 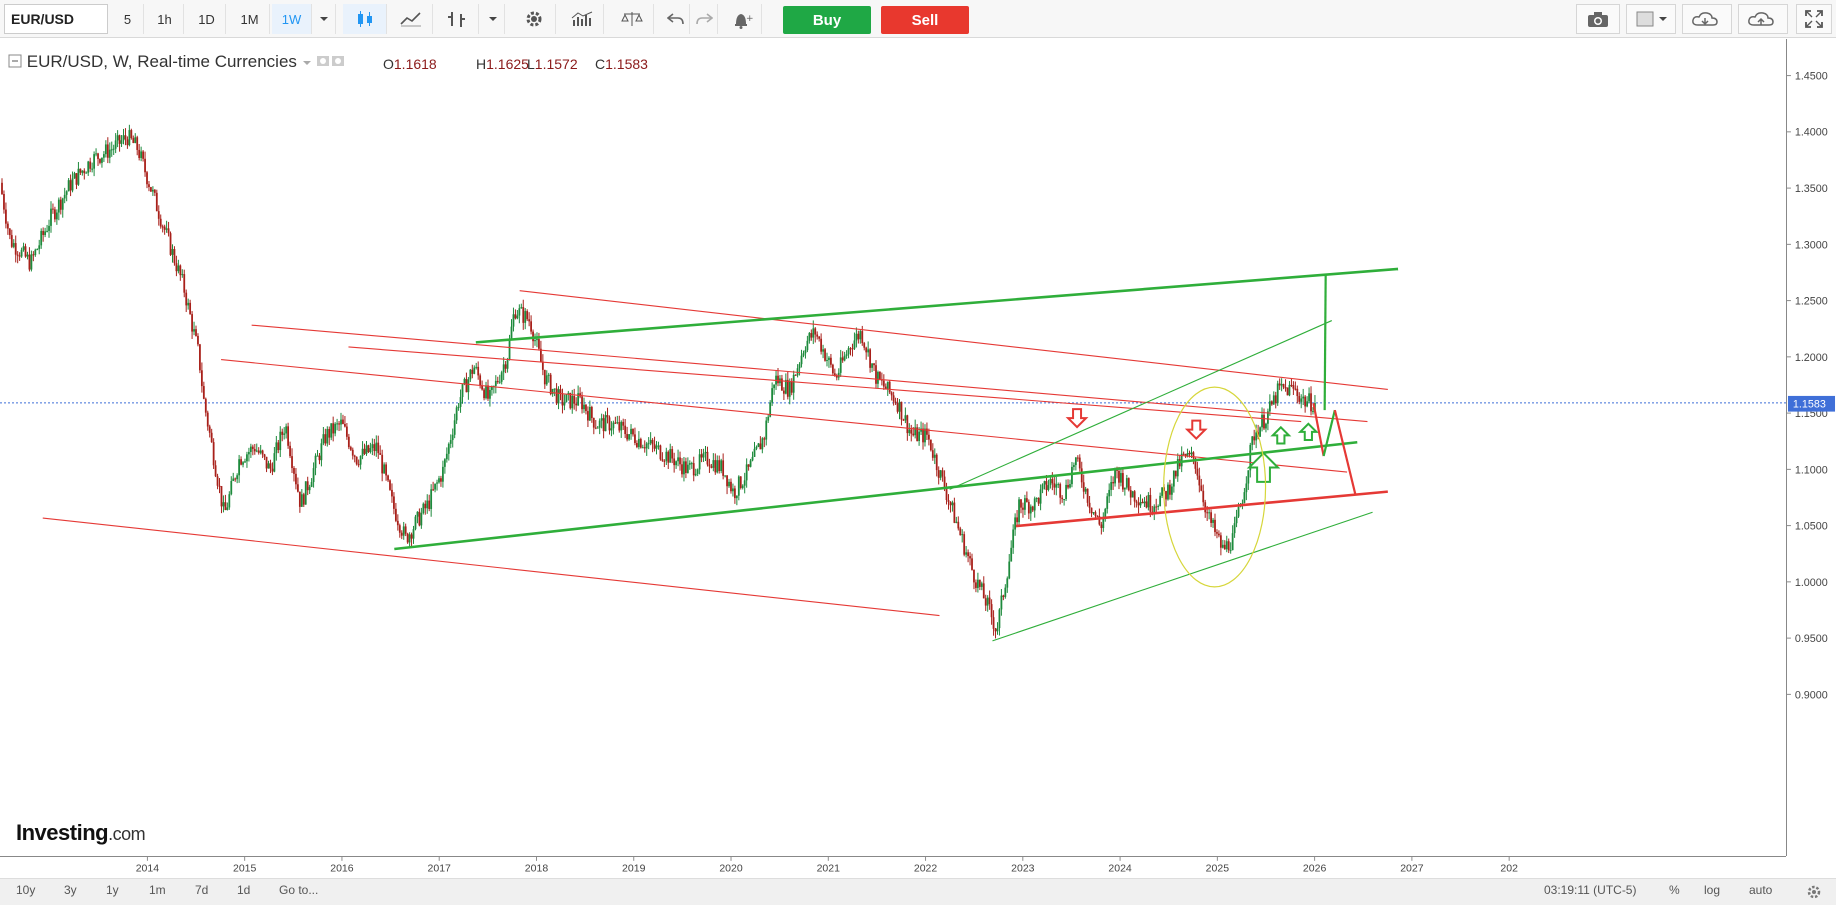 I want to click on sell-button: Sell, so click(x=925, y=20).